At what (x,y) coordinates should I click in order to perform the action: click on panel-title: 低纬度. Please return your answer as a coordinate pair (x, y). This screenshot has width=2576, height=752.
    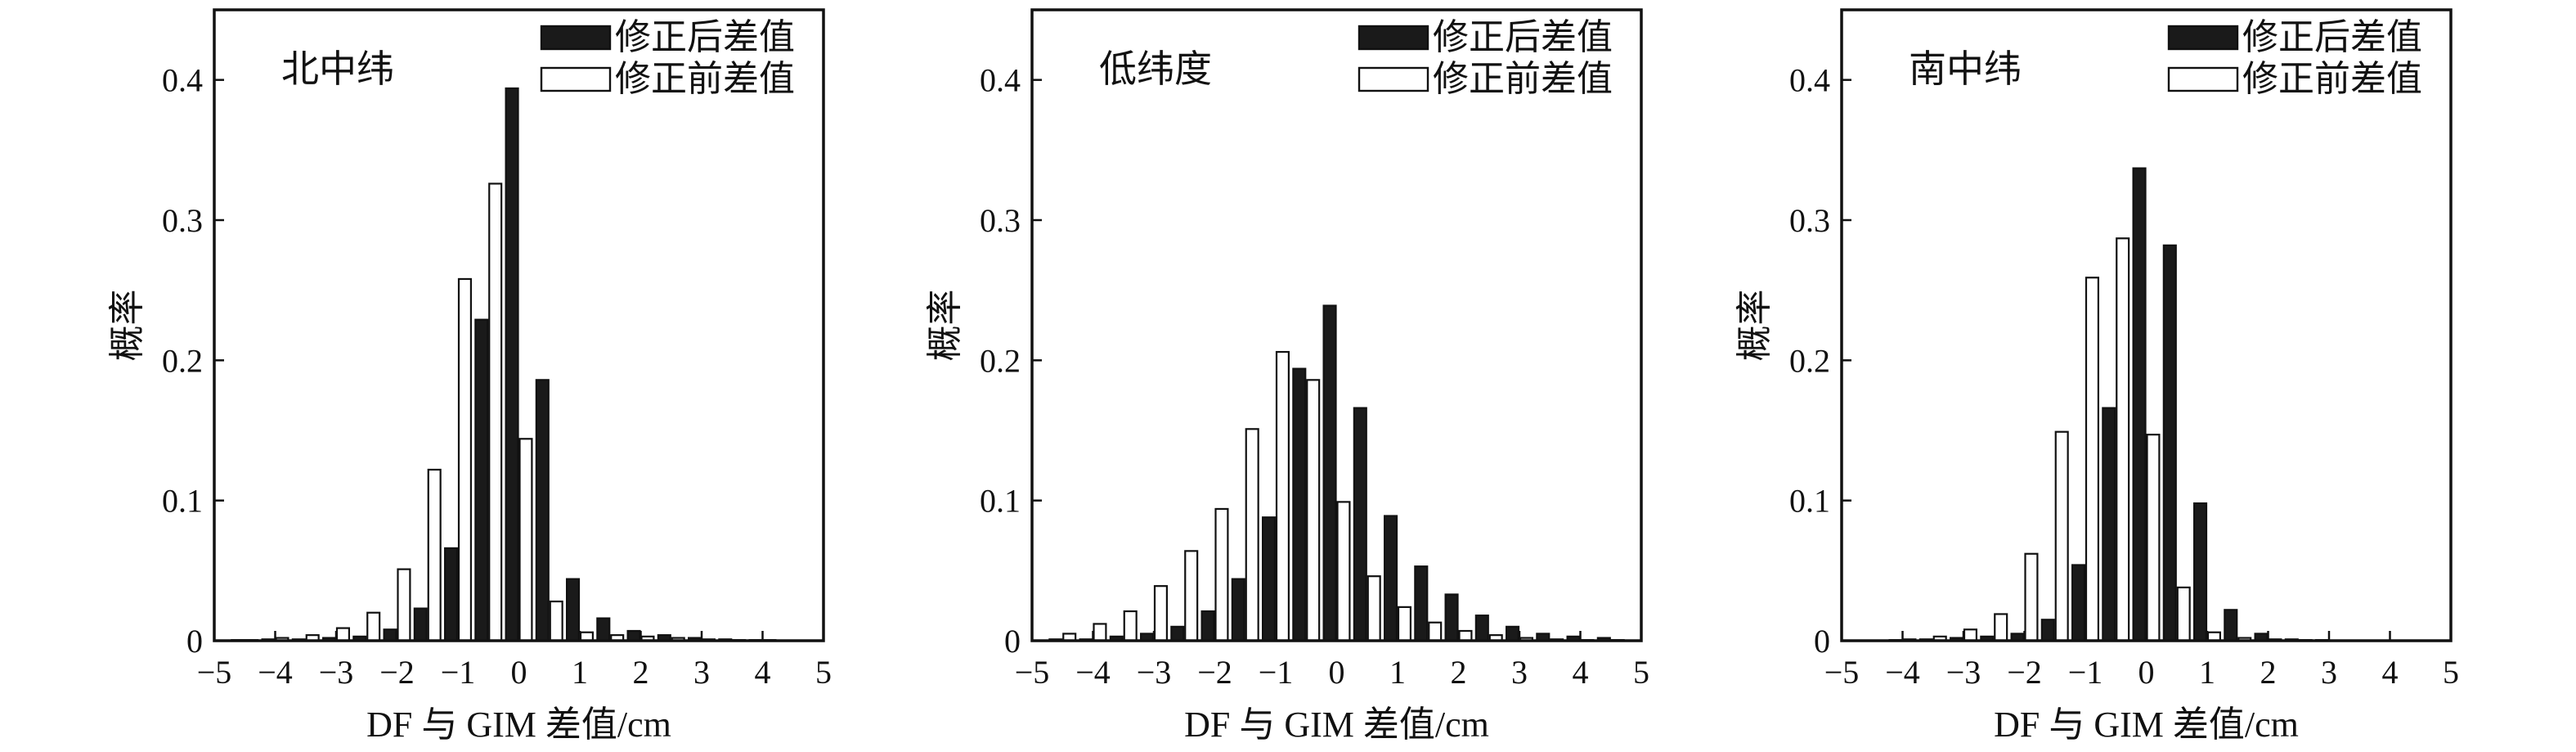
    Looking at the image, I should click on (1155, 69).